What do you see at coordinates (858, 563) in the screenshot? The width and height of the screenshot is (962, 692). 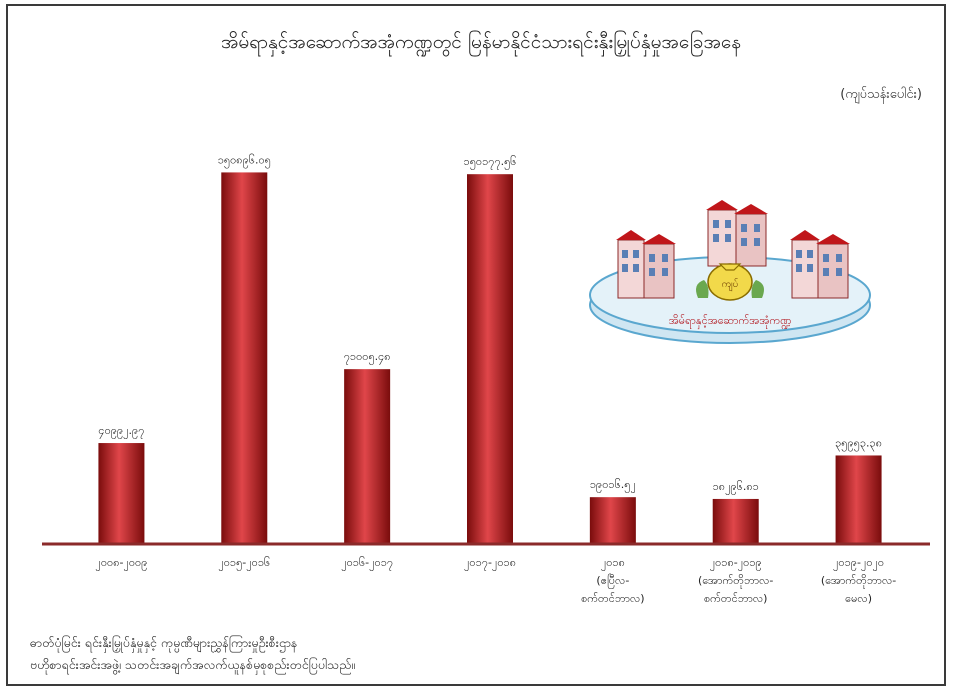 I see `category-label-7-1: ၂၀၁၉-၂၀၂၀` at bounding box center [858, 563].